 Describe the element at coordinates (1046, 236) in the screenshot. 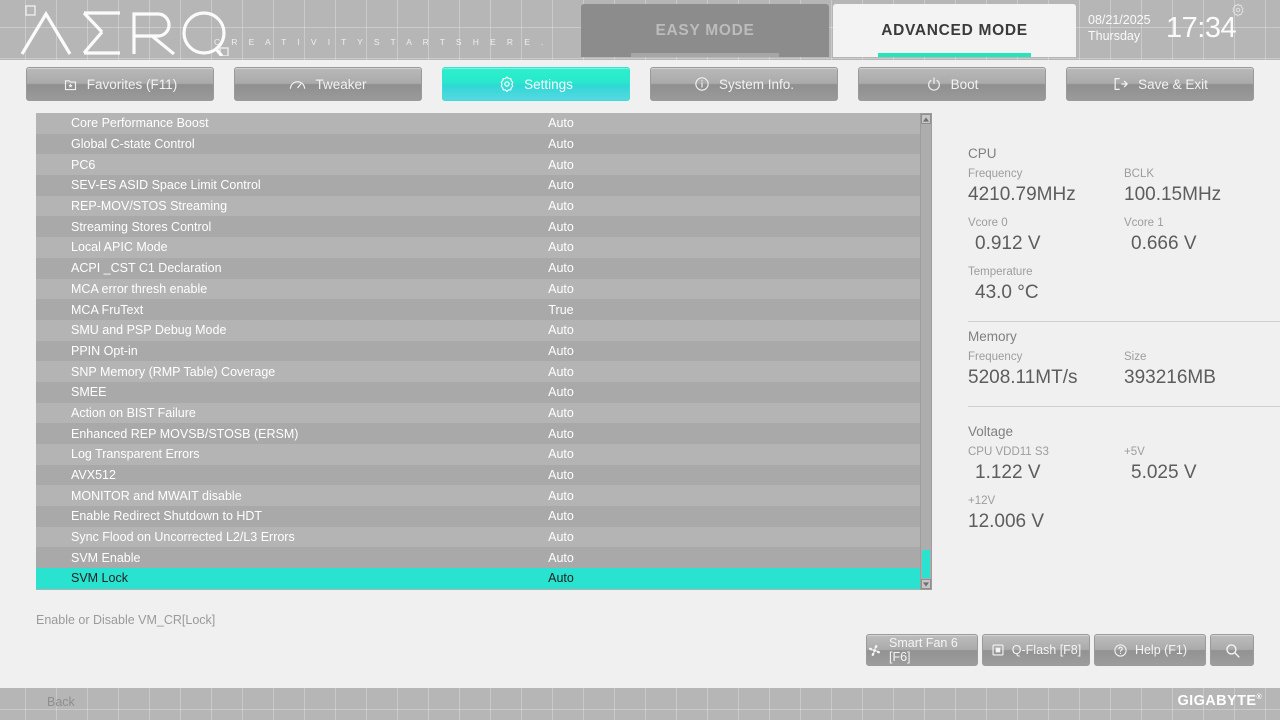

I see `cpu-vcore0-cell: Vcore 0 0.912 V` at that location.